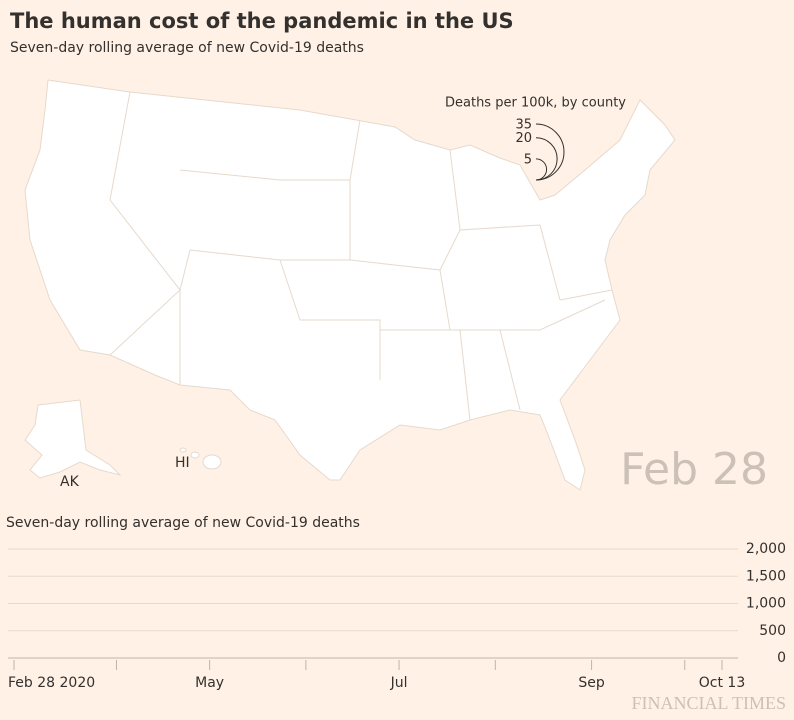 Image resolution: width=794 pixels, height=720 pixels. Describe the element at coordinates (766, 604) in the screenshot. I see `y-tick-label: 1,000` at that location.